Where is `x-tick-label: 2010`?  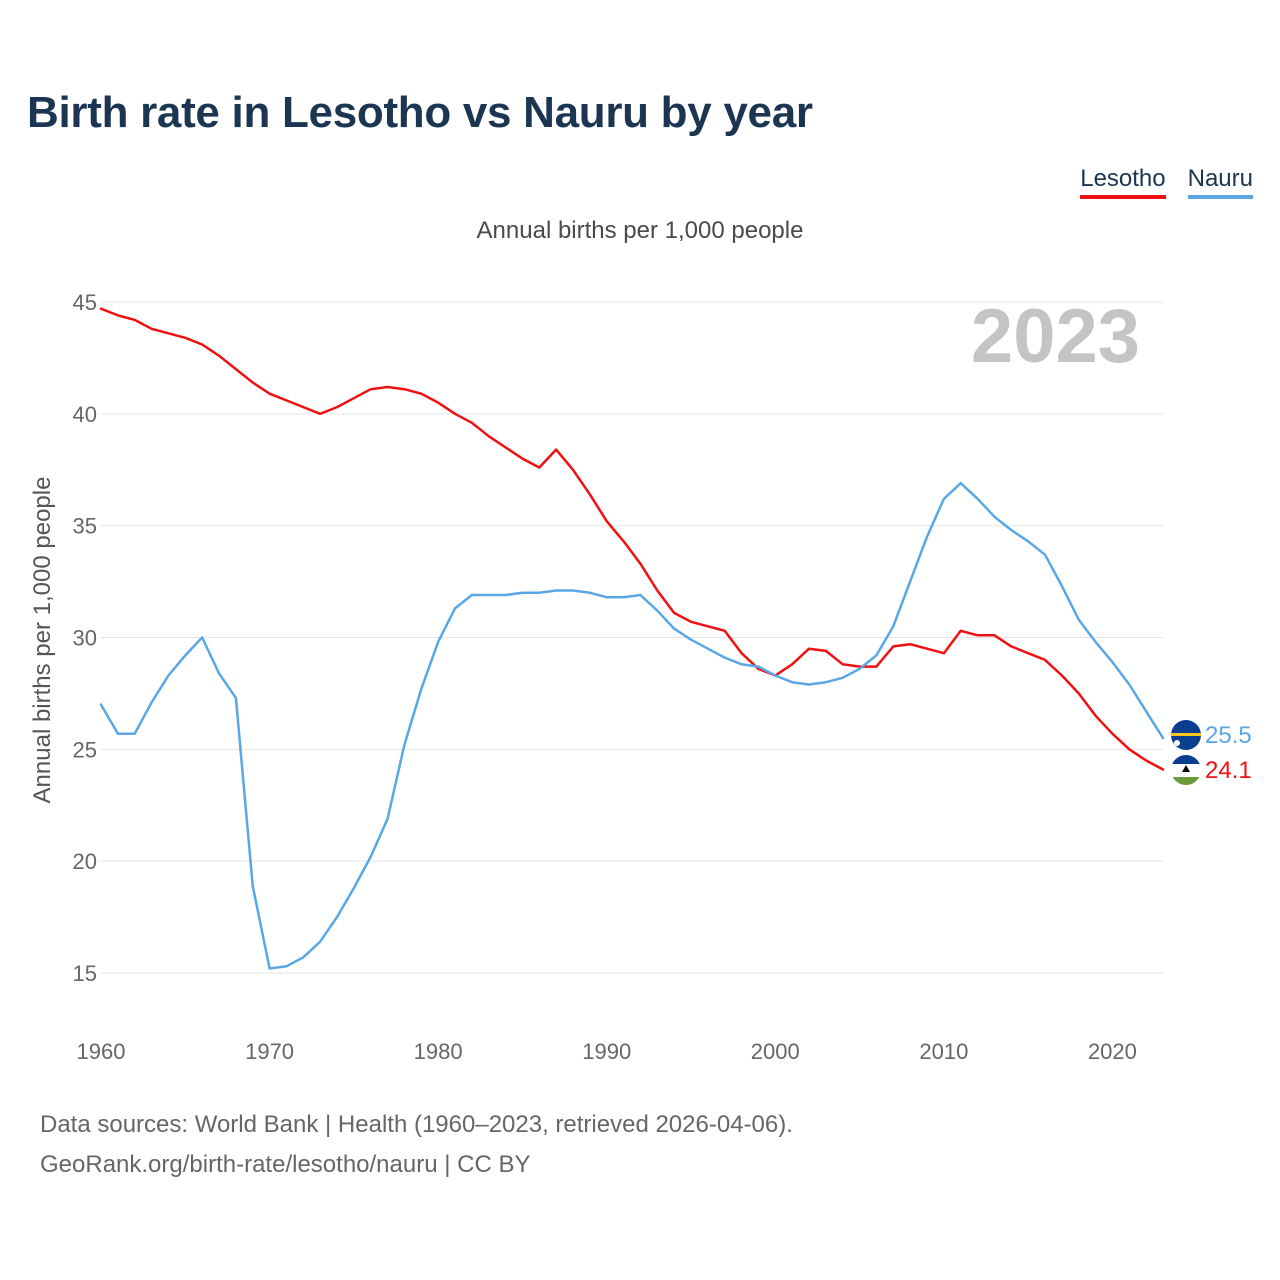
x-tick-label: 2010 is located at coordinates (943, 1051).